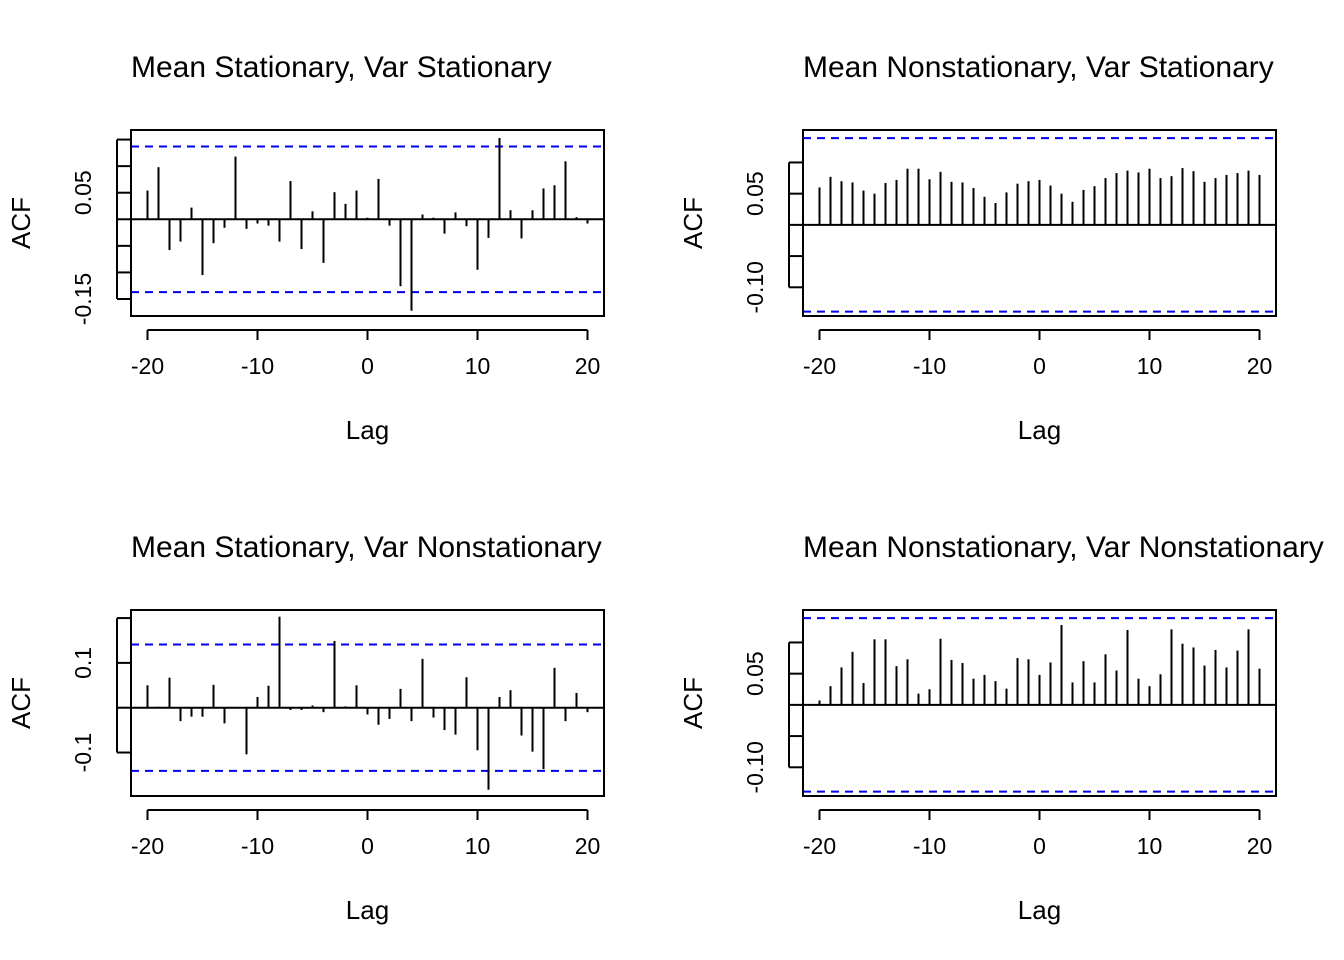  What do you see at coordinates (1038, 67) in the screenshot?
I see `chart-title: Mean Nonstationary, Var Stationary` at bounding box center [1038, 67].